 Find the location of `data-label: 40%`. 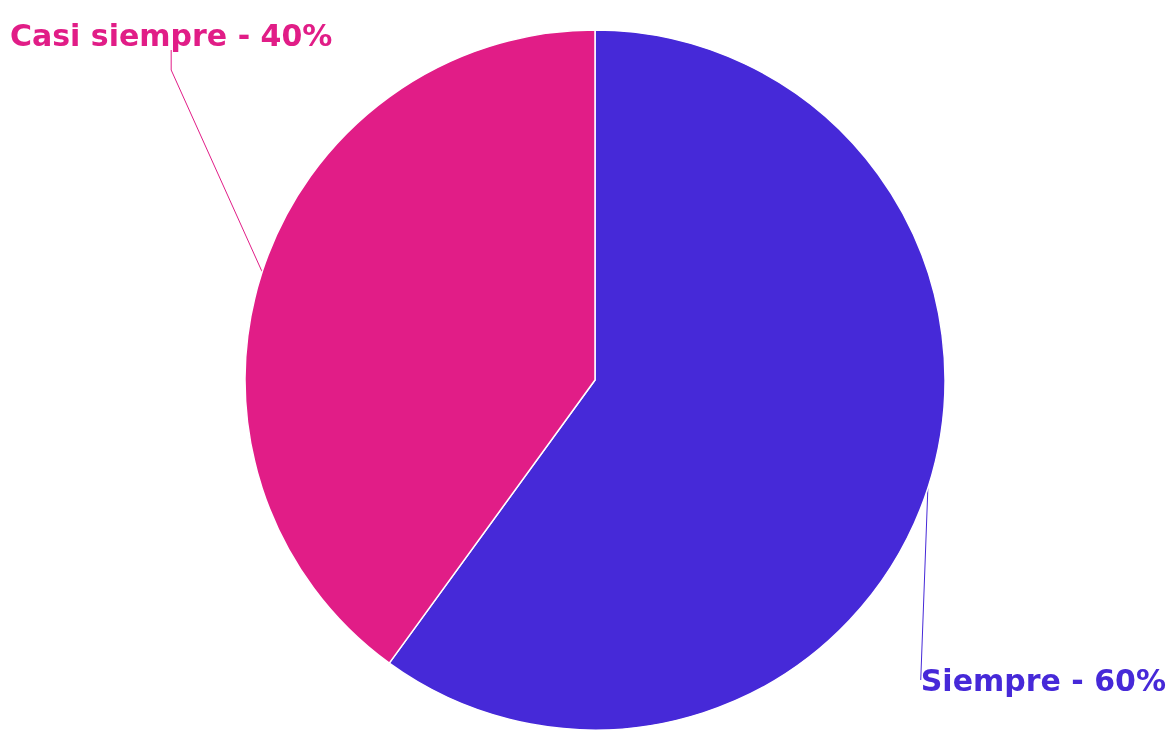

data-label: 40% is located at coordinates (296, 35).